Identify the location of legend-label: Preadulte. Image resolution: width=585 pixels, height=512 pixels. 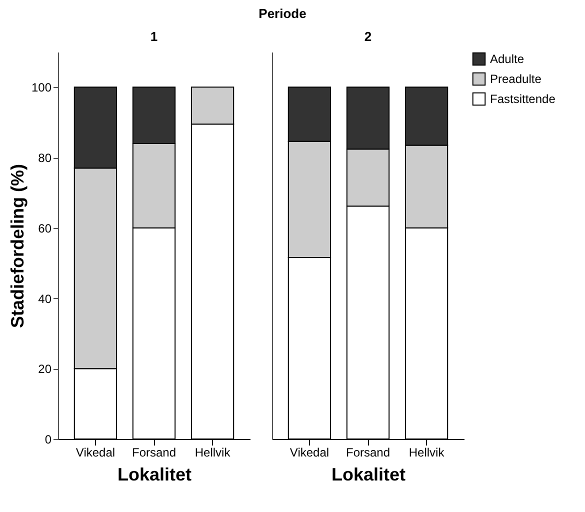
(516, 79).